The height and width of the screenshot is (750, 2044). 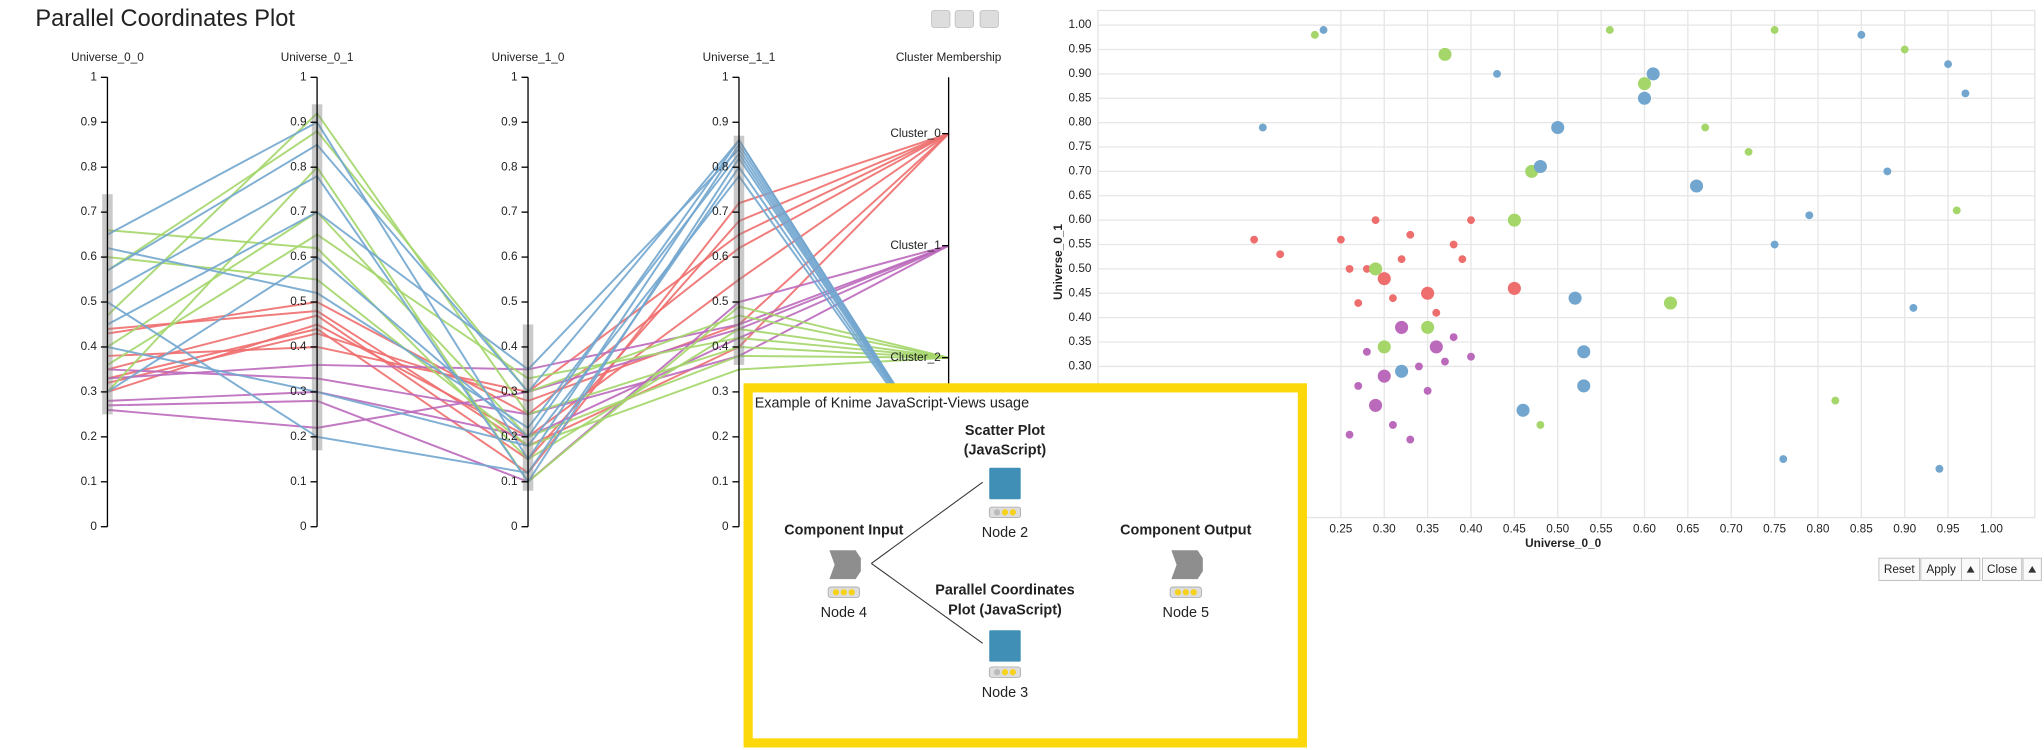 What do you see at coordinates (1774, 528) in the screenshot?
I see `x-tick-label: 0.75` at bounding box center [1774, 528].